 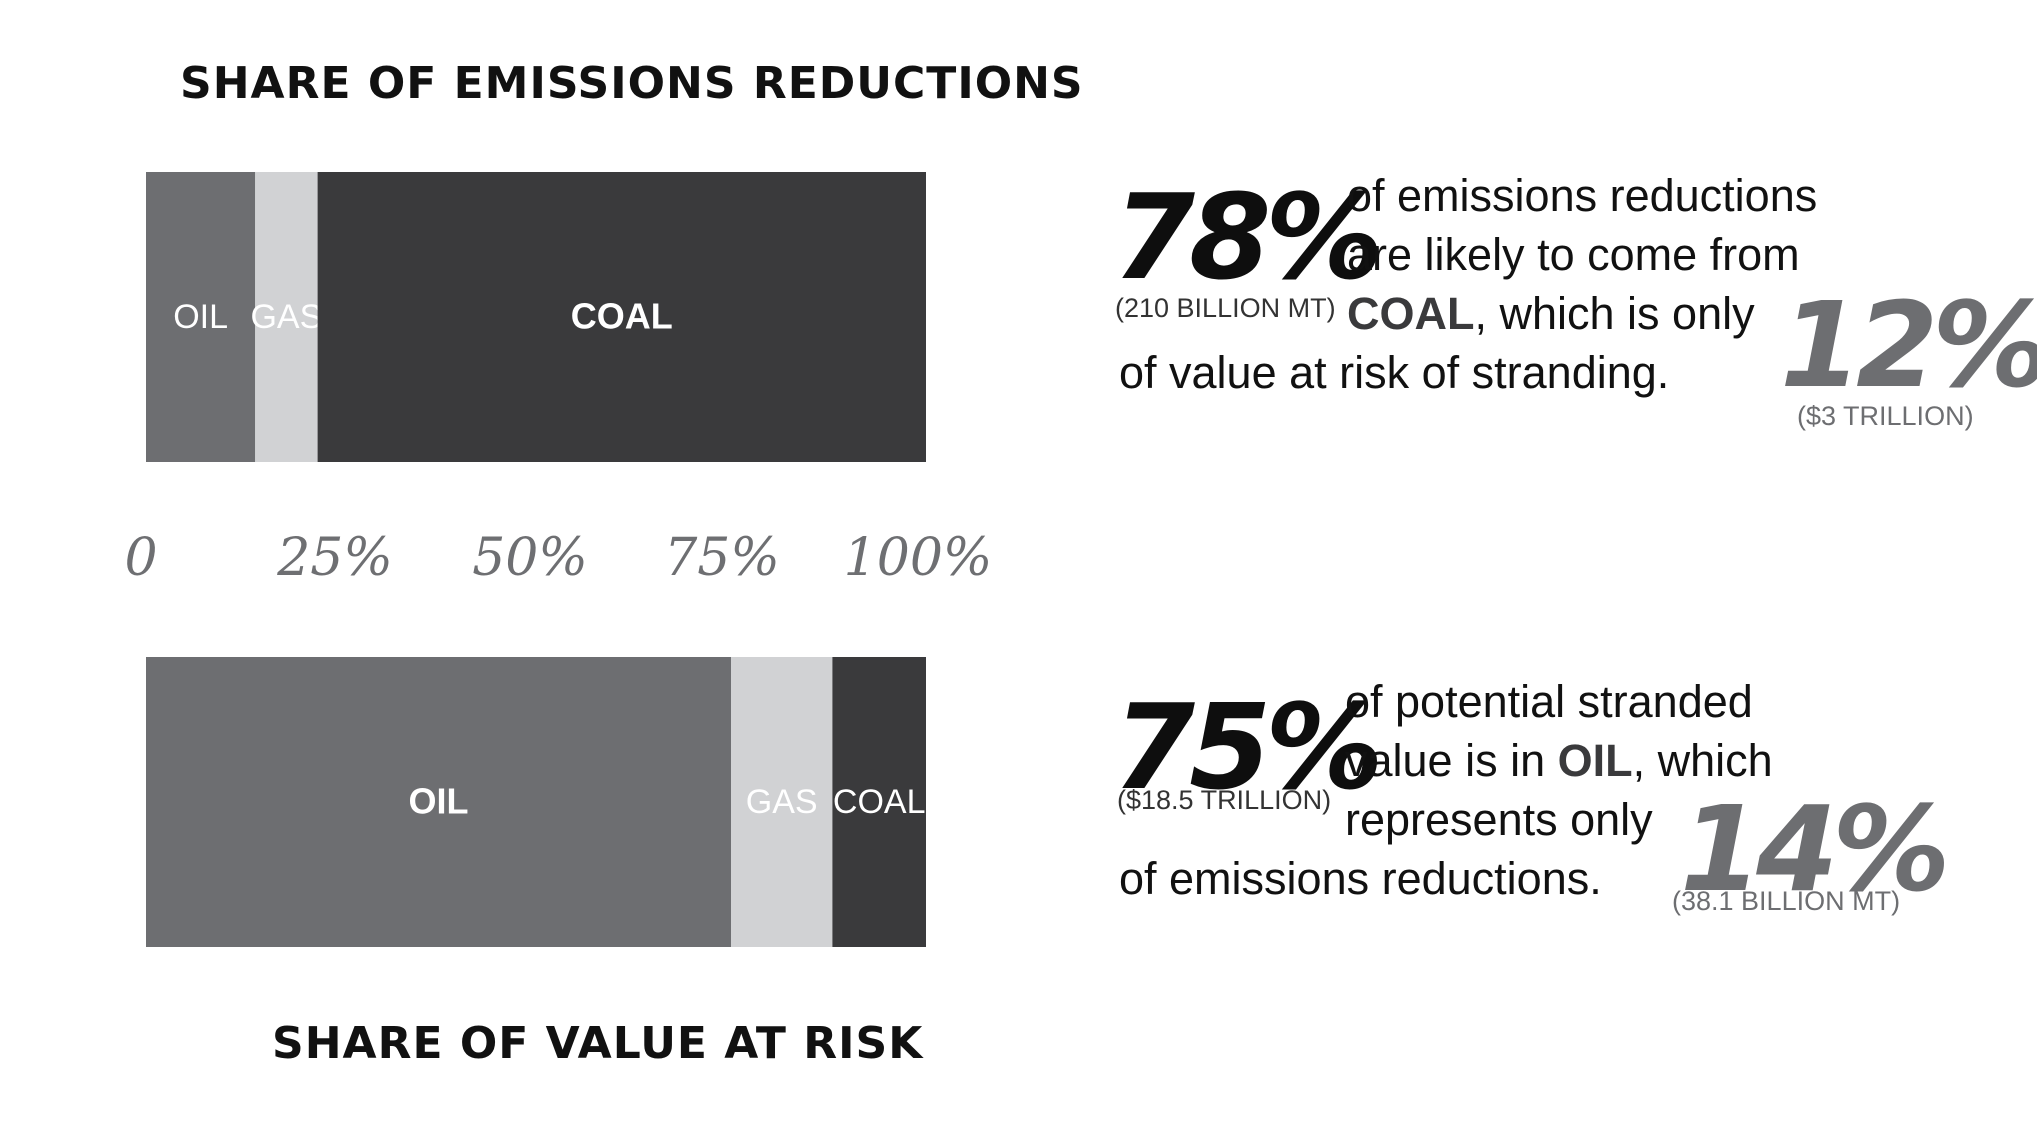 I want to click on coal-text-line-4: of value at risk of stranding., so click(x=1394, y=372).